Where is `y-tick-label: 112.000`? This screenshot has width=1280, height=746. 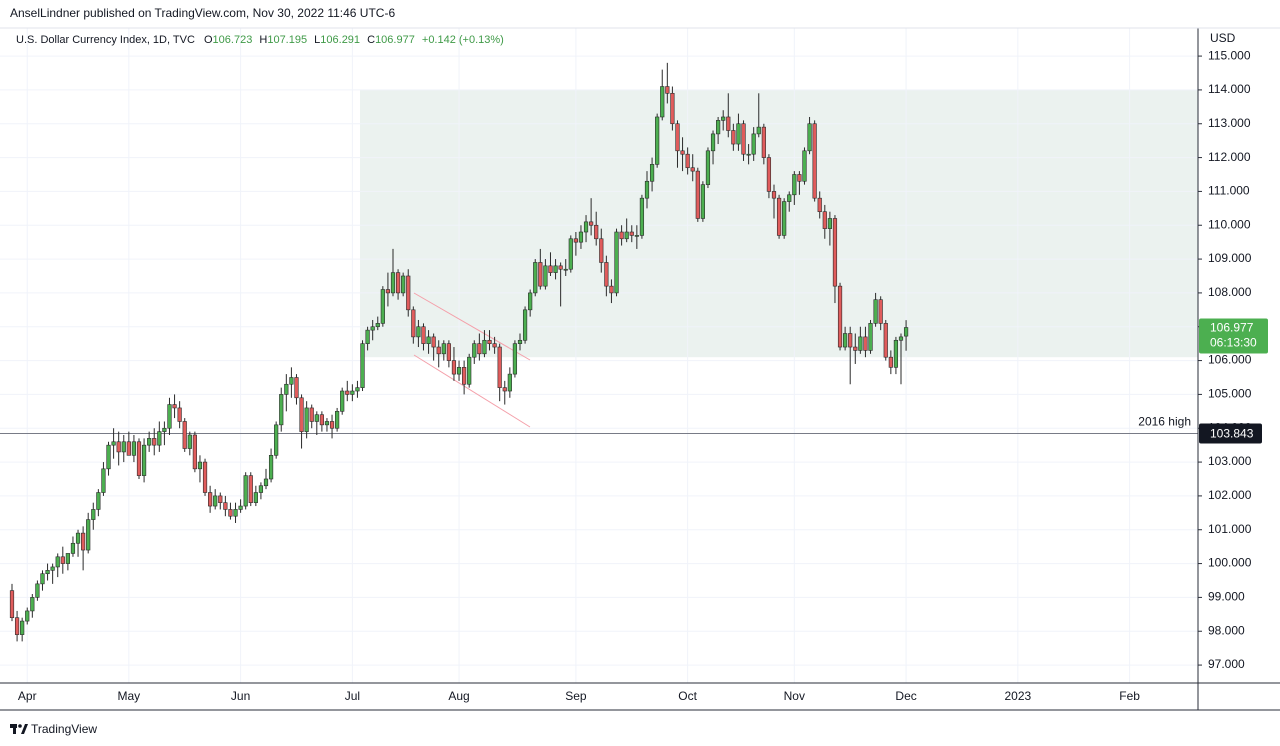 y-tick-label: 112.000 is located at coordinates (1229, 157).